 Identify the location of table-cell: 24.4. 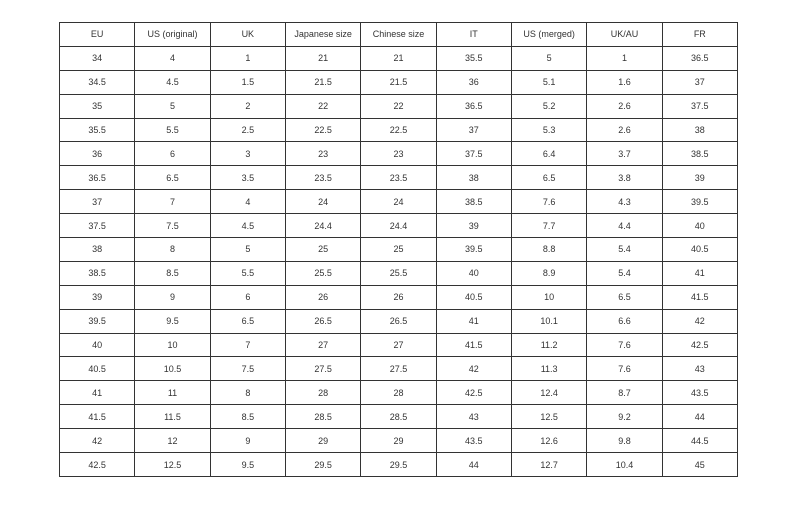
(323, 226).